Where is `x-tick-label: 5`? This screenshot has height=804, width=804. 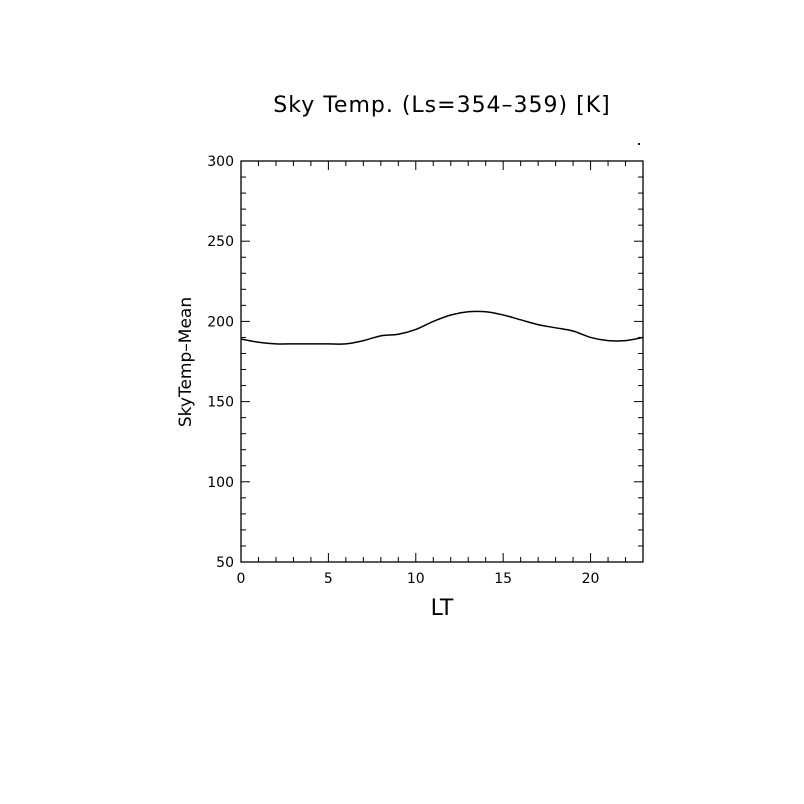 x-tick-label: 5 is located at coordinates (328, 579).